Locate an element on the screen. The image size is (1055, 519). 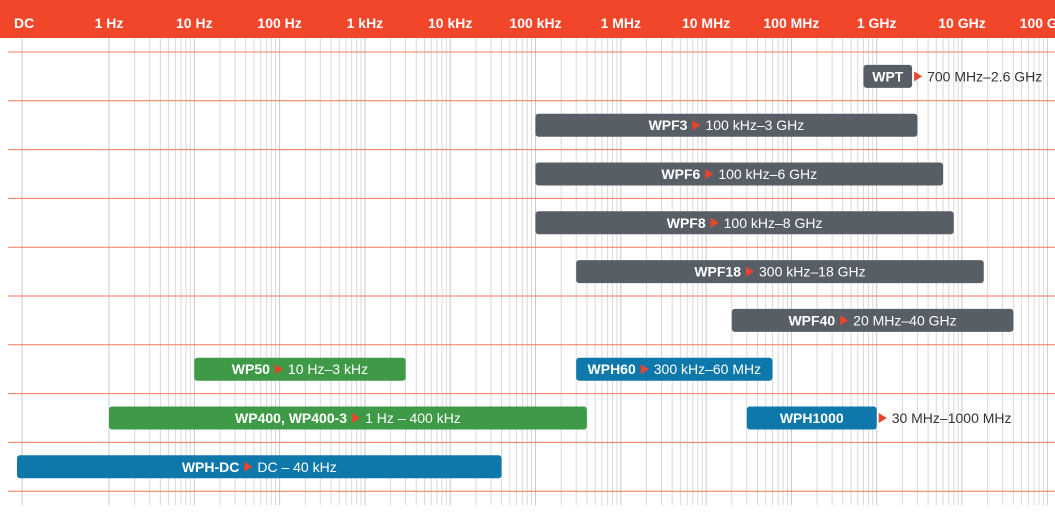
tick-label: 10 GHz is located at coordinates (961, 23).